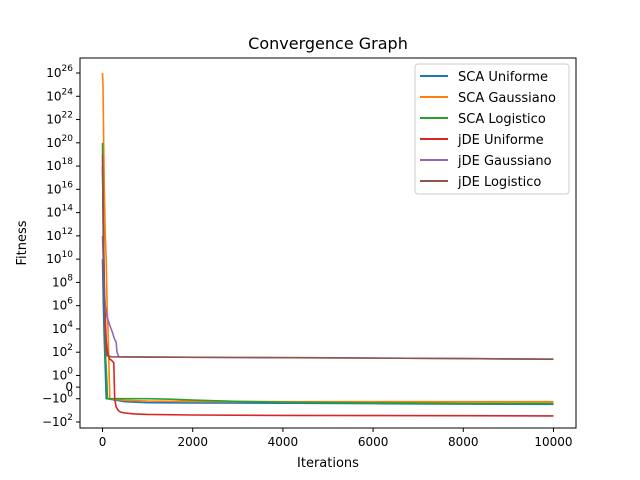  I want to click on y-tick-label: 10²⁰, so click(59, 142).